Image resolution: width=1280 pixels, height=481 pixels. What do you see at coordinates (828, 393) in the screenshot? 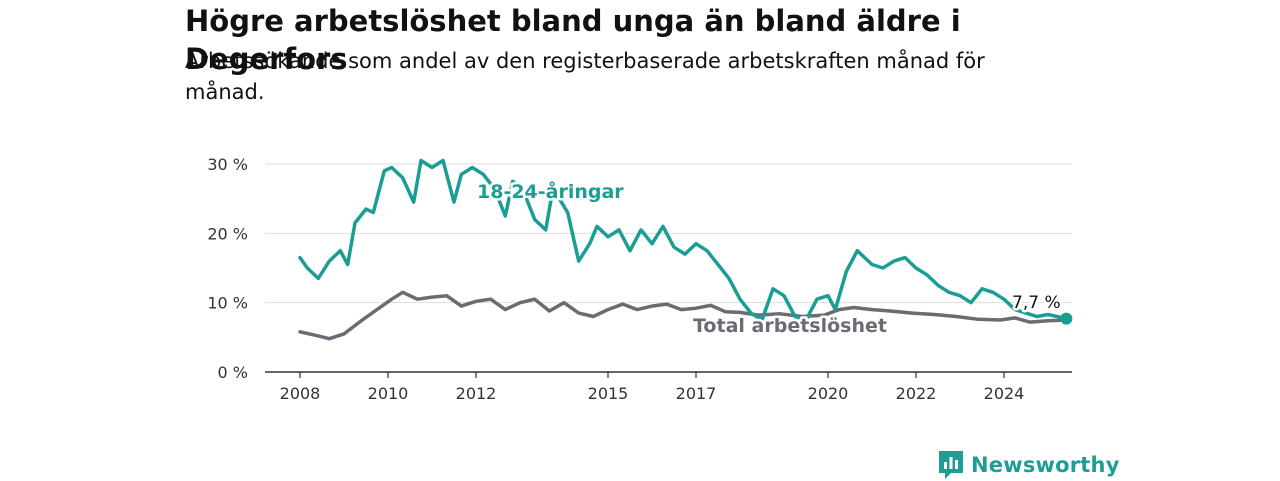
I see `x-tick-label: 2020` at bounding box center [828, 393].